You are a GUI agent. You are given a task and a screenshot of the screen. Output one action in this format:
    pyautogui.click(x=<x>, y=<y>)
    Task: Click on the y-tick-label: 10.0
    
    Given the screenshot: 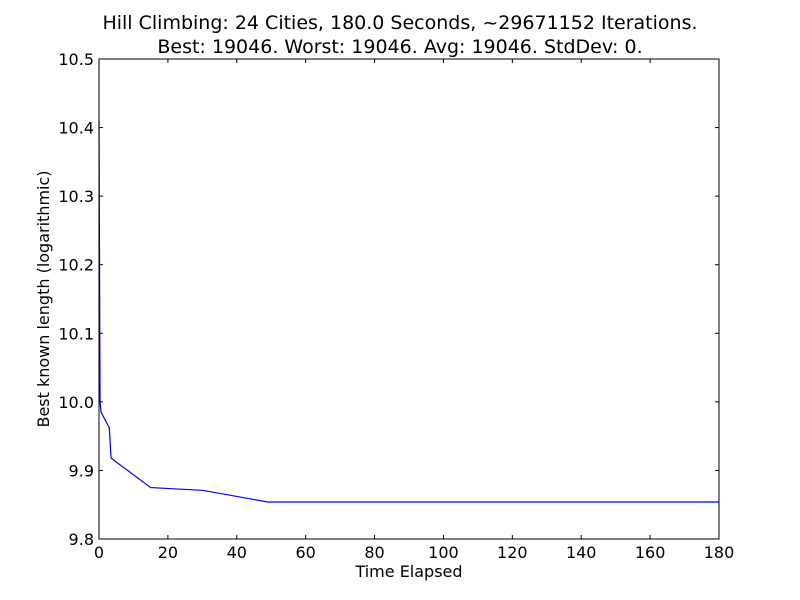 What is the action you would take?
    pyautogui.click(x=76, y=402)
    